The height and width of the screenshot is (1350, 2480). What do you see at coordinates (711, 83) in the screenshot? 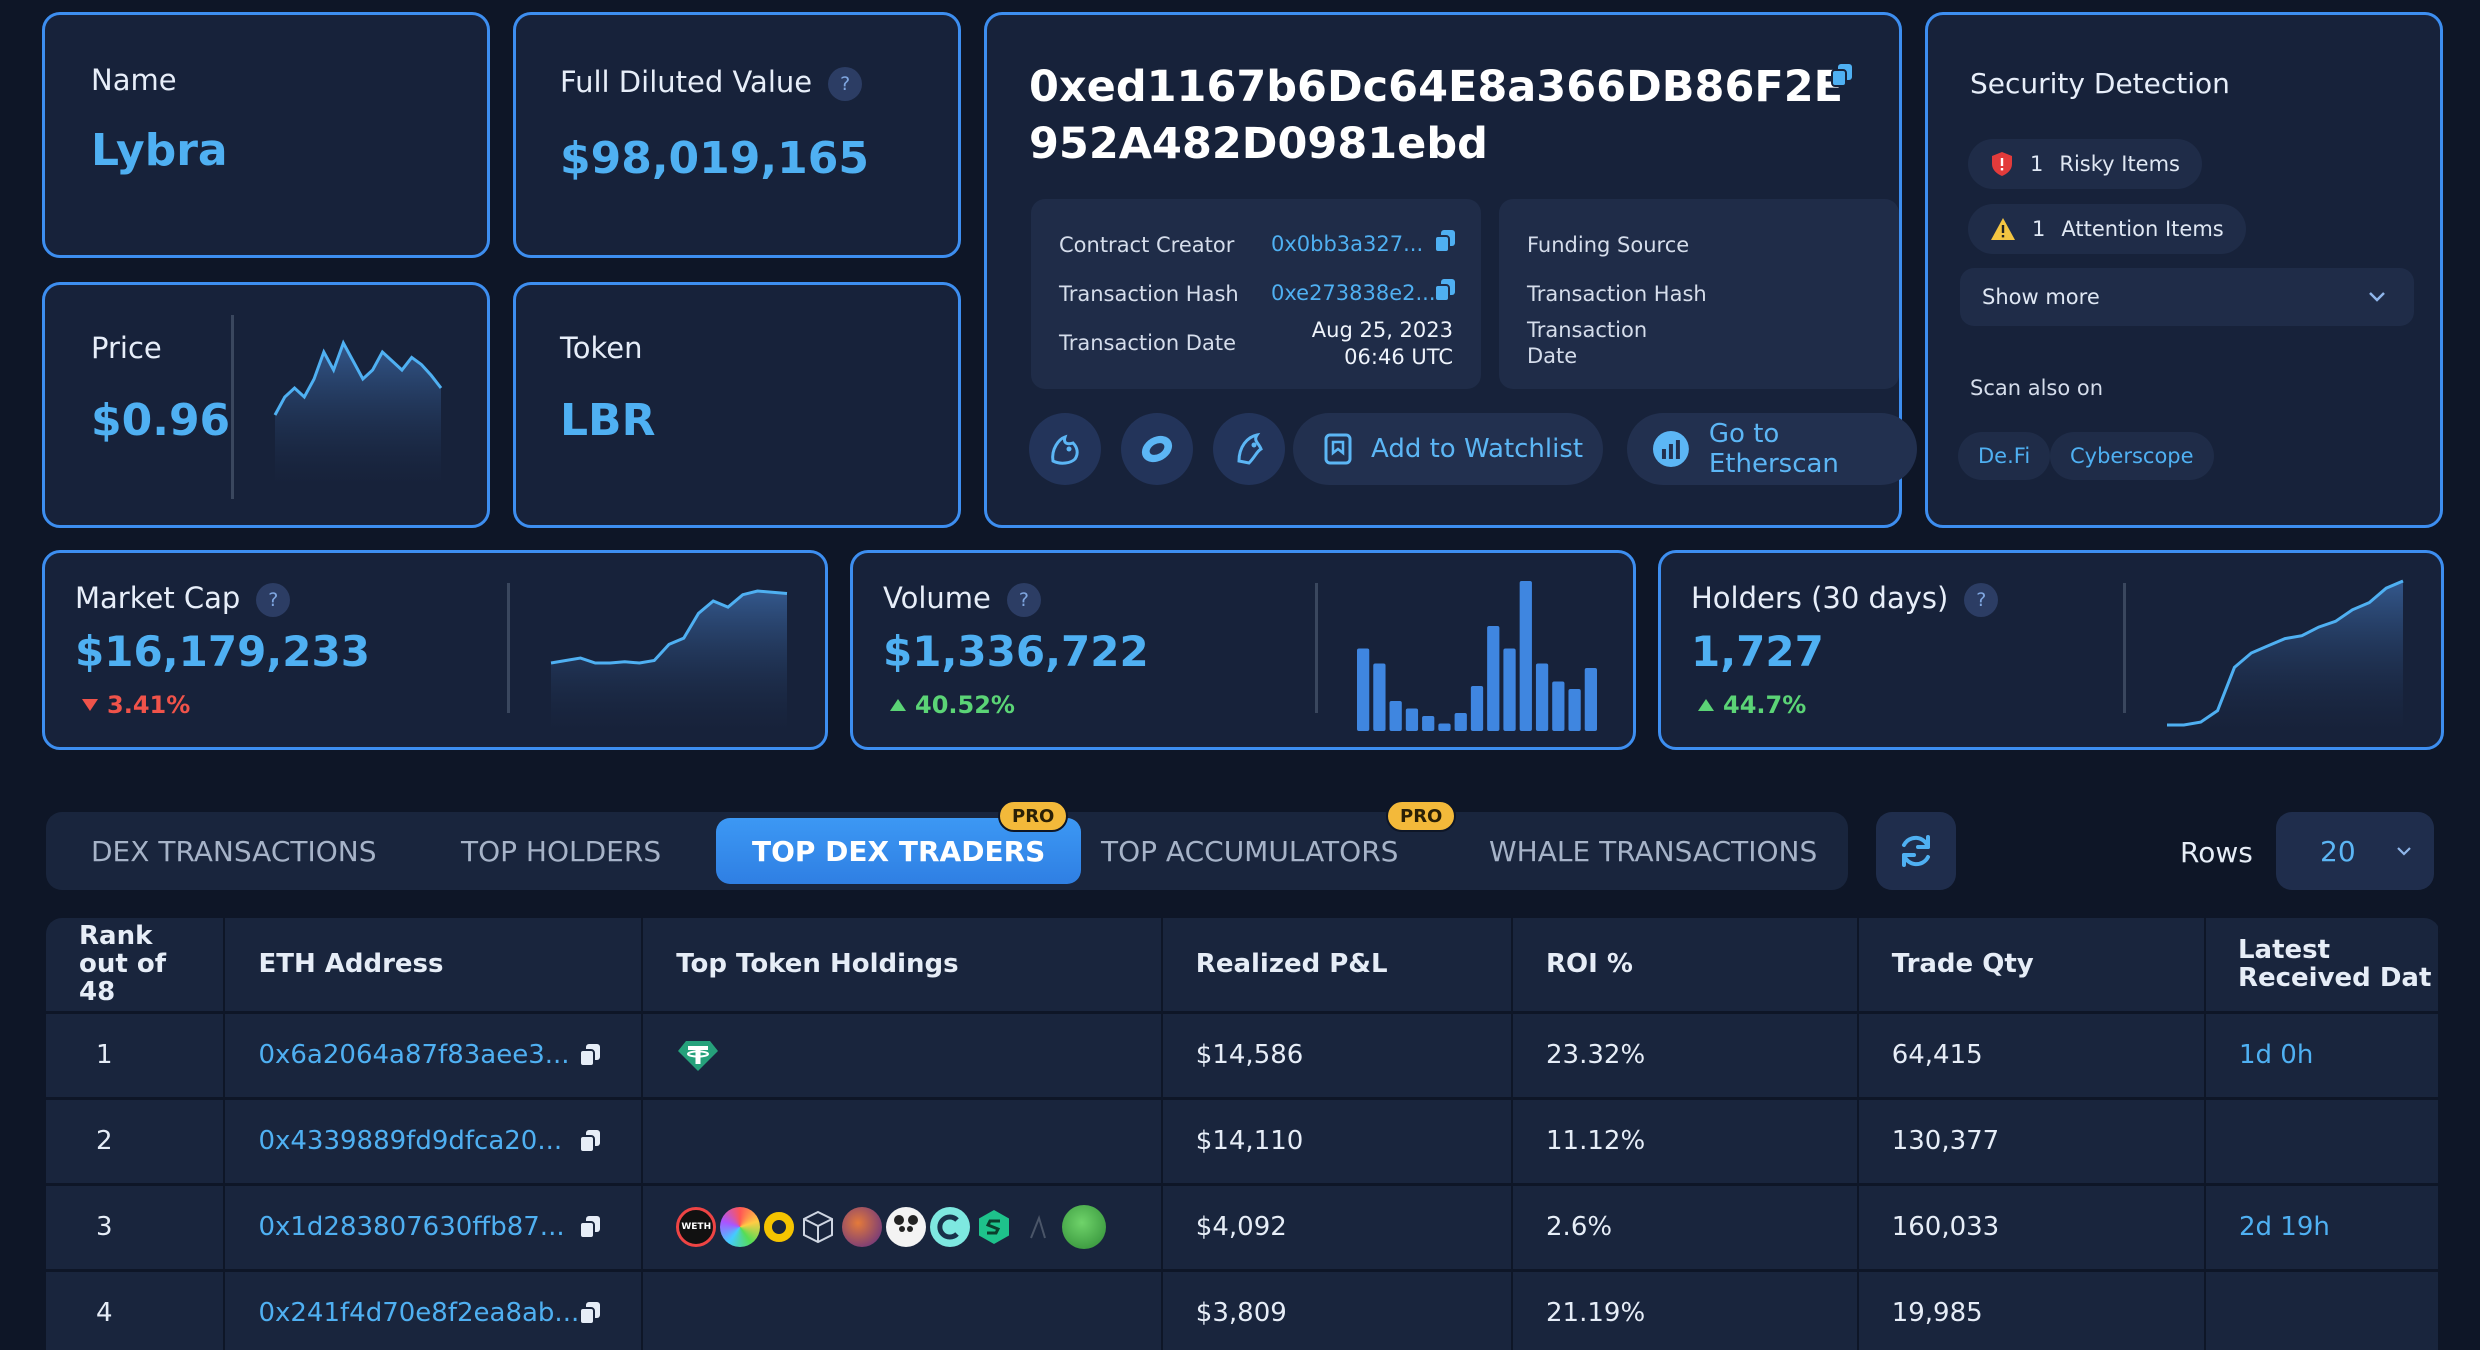
I see `fdv-label: Full Diluted Value?` at bounding box center [711, 83].